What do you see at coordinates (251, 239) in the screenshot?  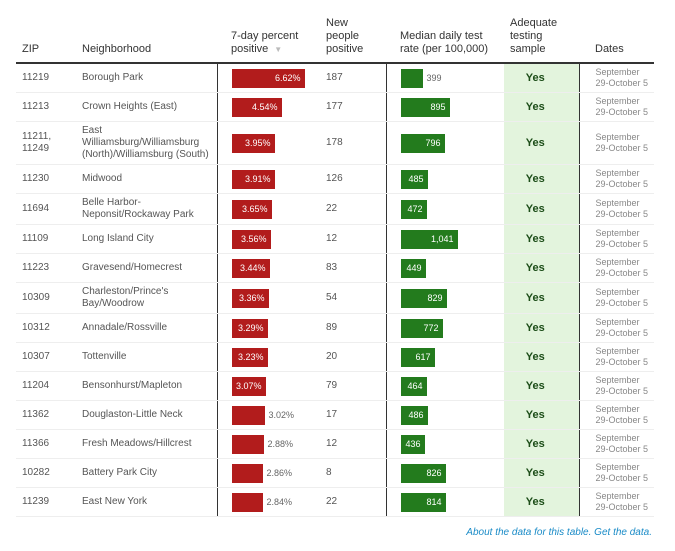 I see `percent-positive-bar: 3.56%` at bounding box center [251, 239].